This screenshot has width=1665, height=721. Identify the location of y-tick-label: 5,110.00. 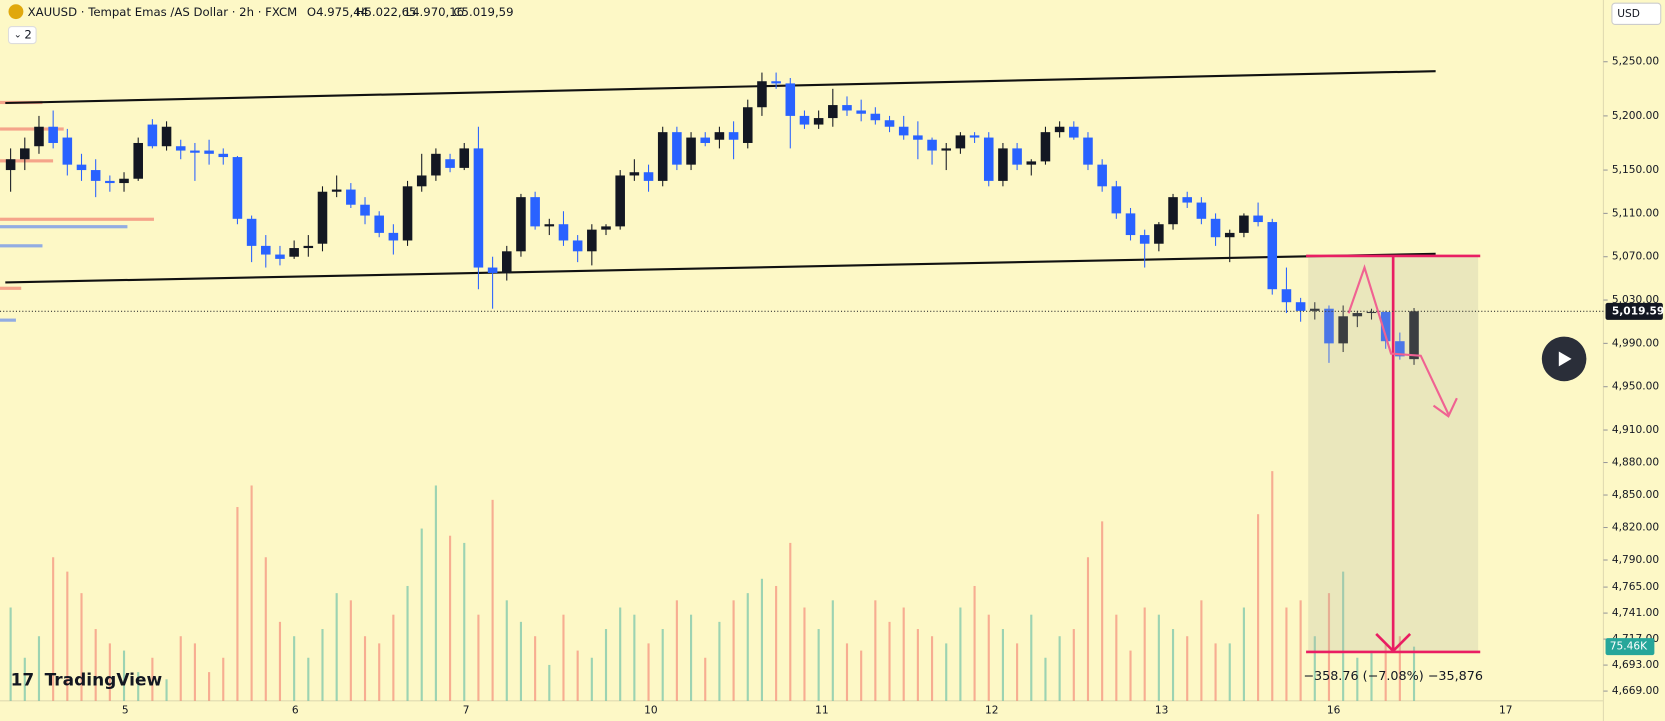
(1635, 212).